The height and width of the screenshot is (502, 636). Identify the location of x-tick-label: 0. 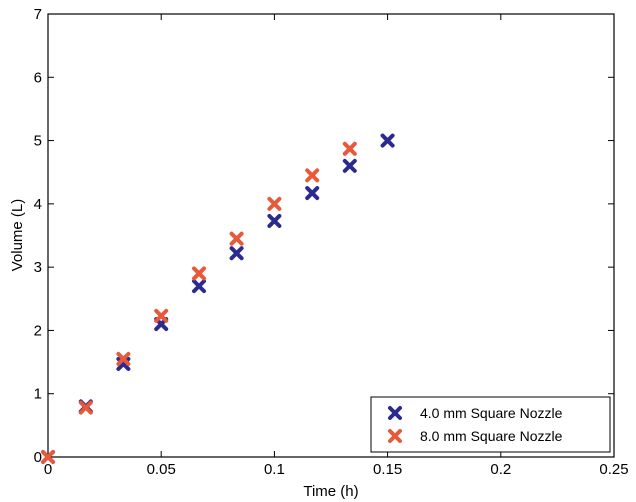
(48, 469).